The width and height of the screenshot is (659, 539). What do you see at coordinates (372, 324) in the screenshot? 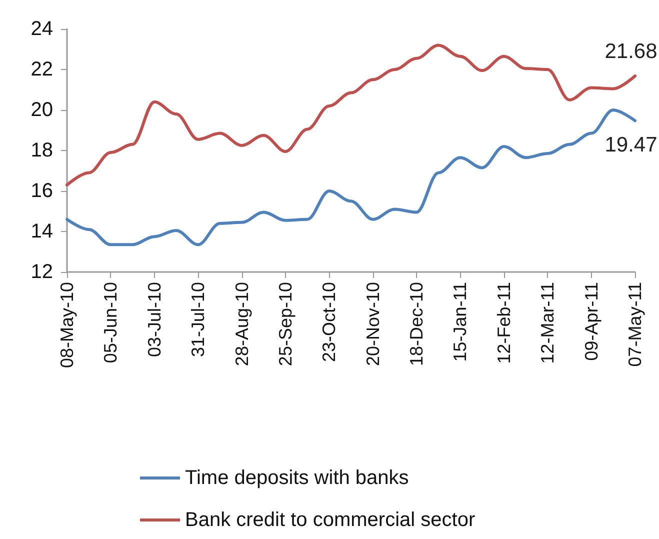
I see `x-tick-label: 20-Nov-10` at bounding box center [372, 324].